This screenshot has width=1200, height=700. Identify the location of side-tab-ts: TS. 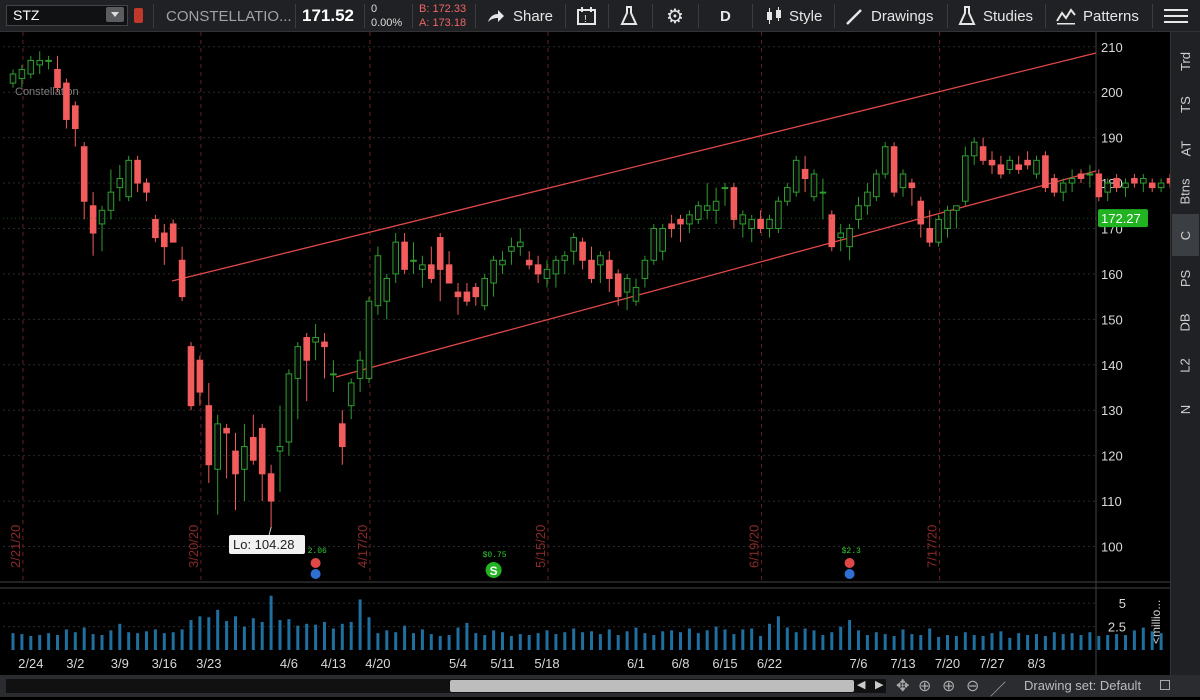
(1185, 105).